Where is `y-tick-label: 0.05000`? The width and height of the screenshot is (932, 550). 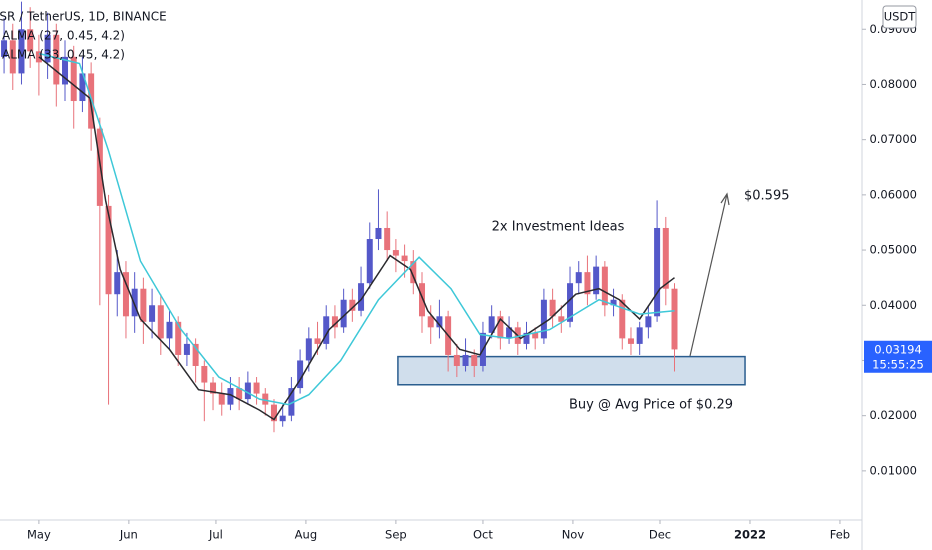 y-tick-label: 0.05000 is located at coordinates (893, 250).